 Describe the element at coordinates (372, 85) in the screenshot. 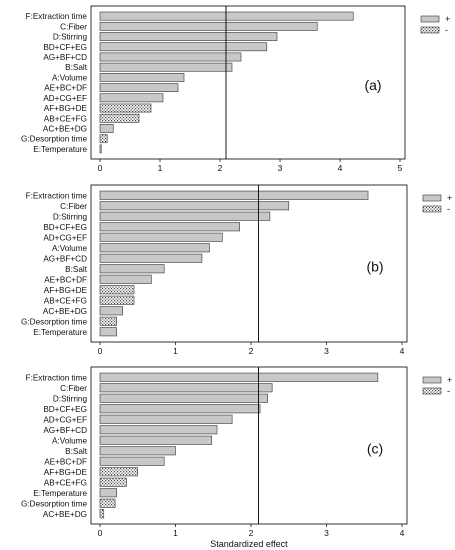

I see `panel-label: (a)` at that location.